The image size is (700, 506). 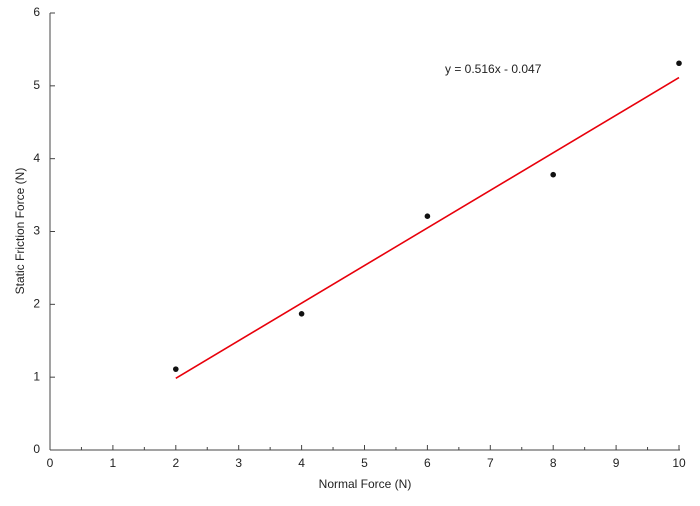 What do you see at coordinates (36, 304) in the screenshot?
I see `y-tick-label: 2` at bounding box center [36, 304].